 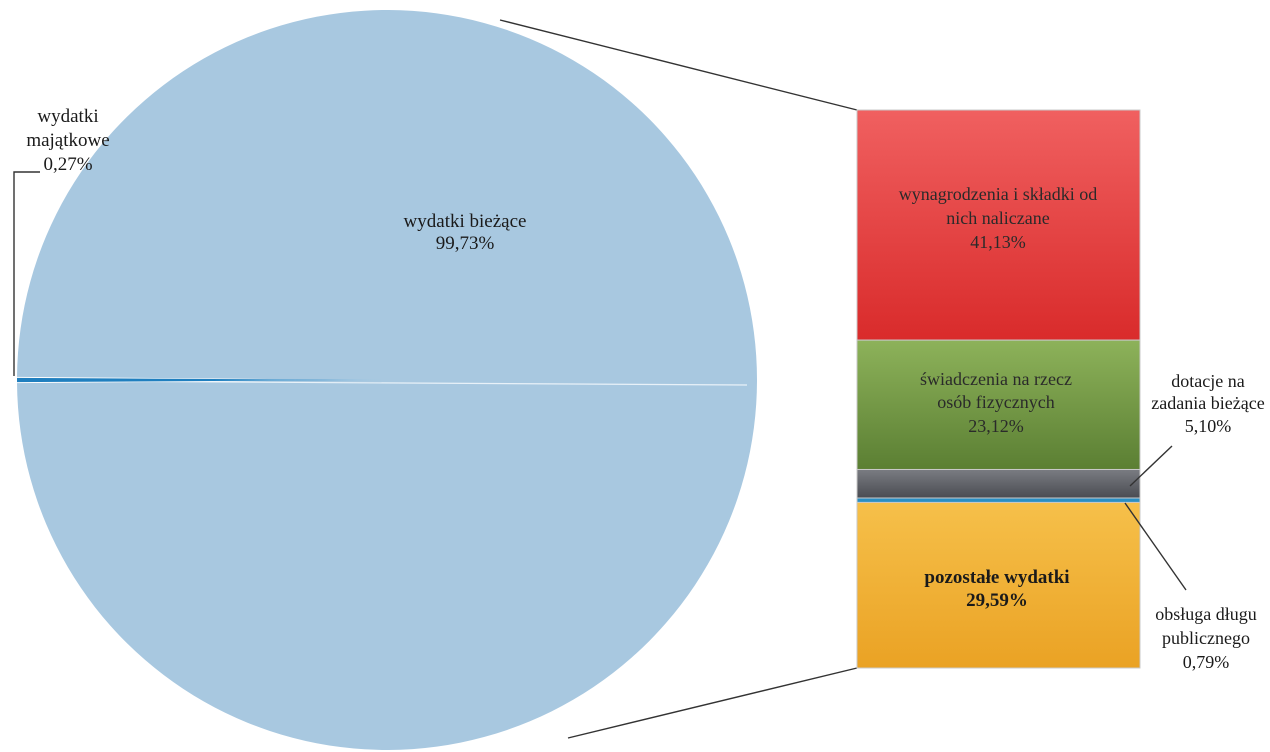 What do you see at coordinates (996, 577) in the screenshot?
I see `segment5-label-line1: pozostałe wydatki` at bounding box center [996, 577].